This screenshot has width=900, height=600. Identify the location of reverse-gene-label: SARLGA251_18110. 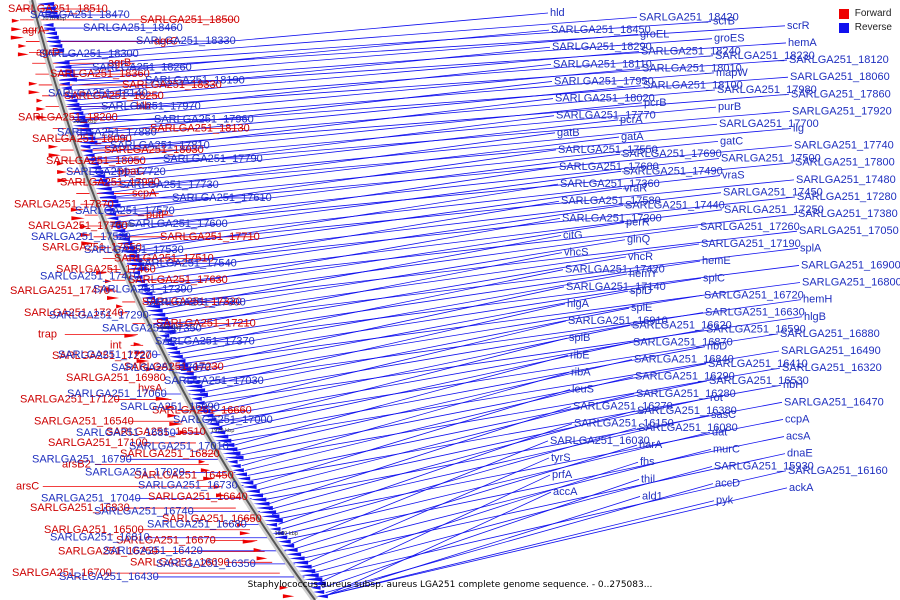
(602, 64).